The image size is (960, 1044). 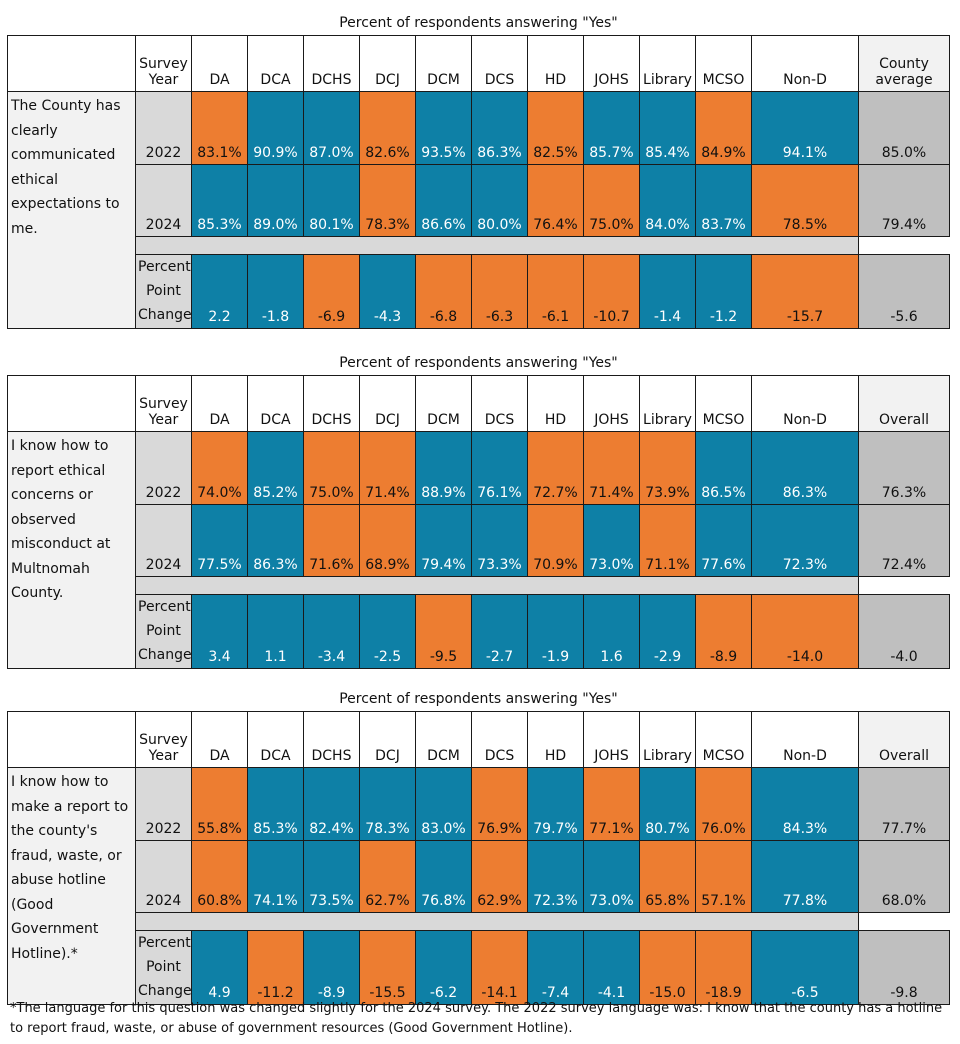 What do you see at coordinates (904, 63) in the screenshot?
I see `average-column-header: County average` at bounding box center [904, 63].